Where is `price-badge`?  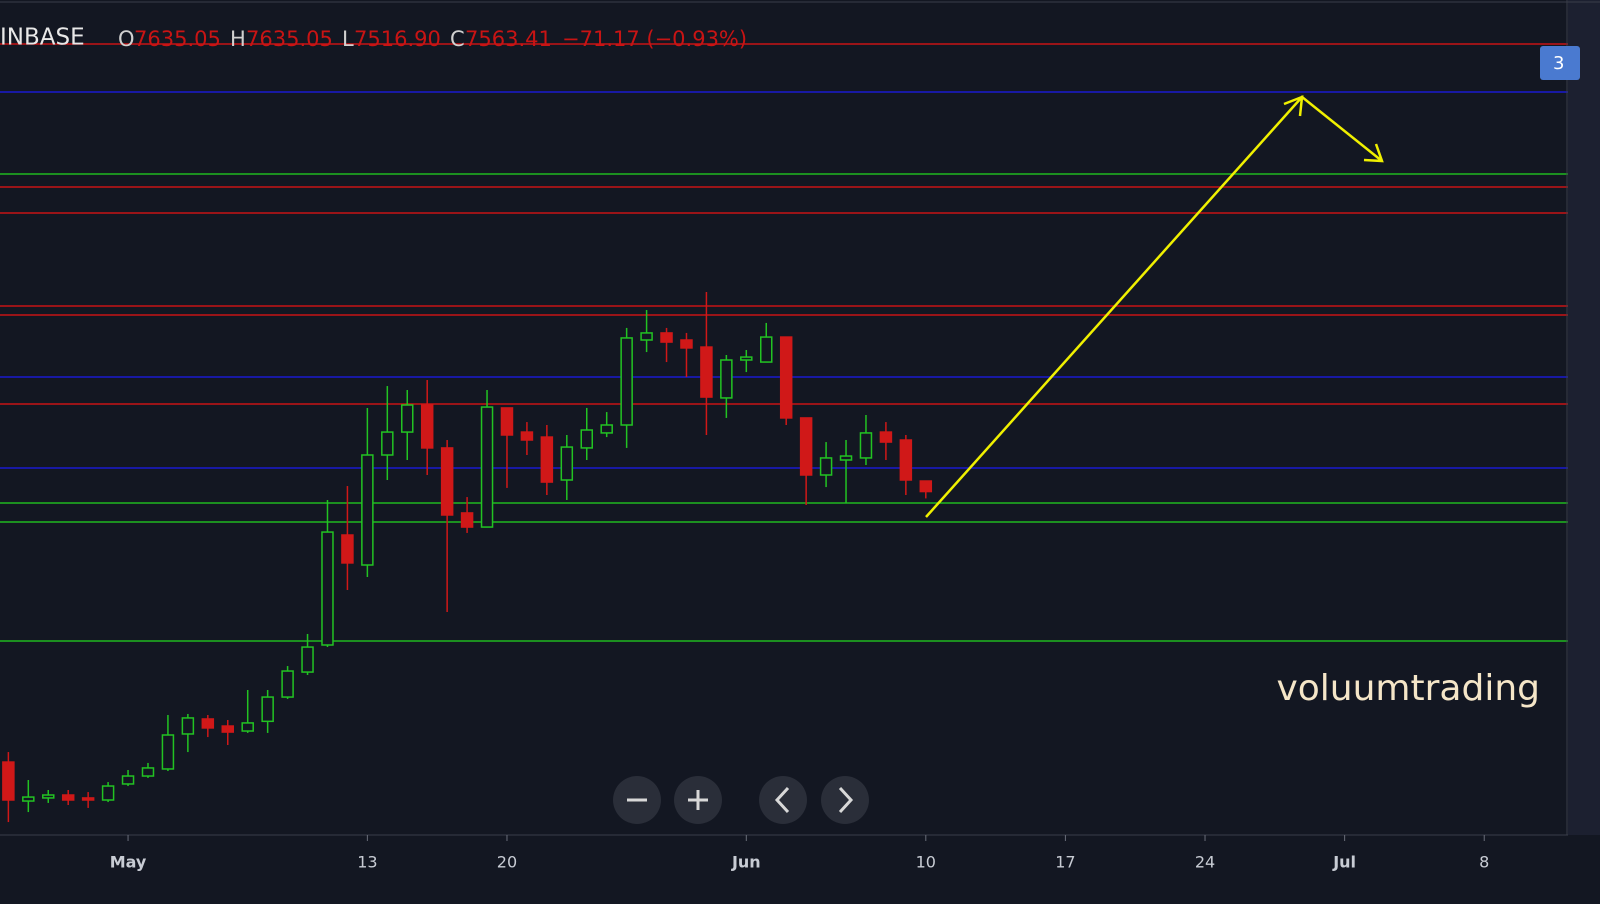 price-badge is located at coordinates (1560, 63).